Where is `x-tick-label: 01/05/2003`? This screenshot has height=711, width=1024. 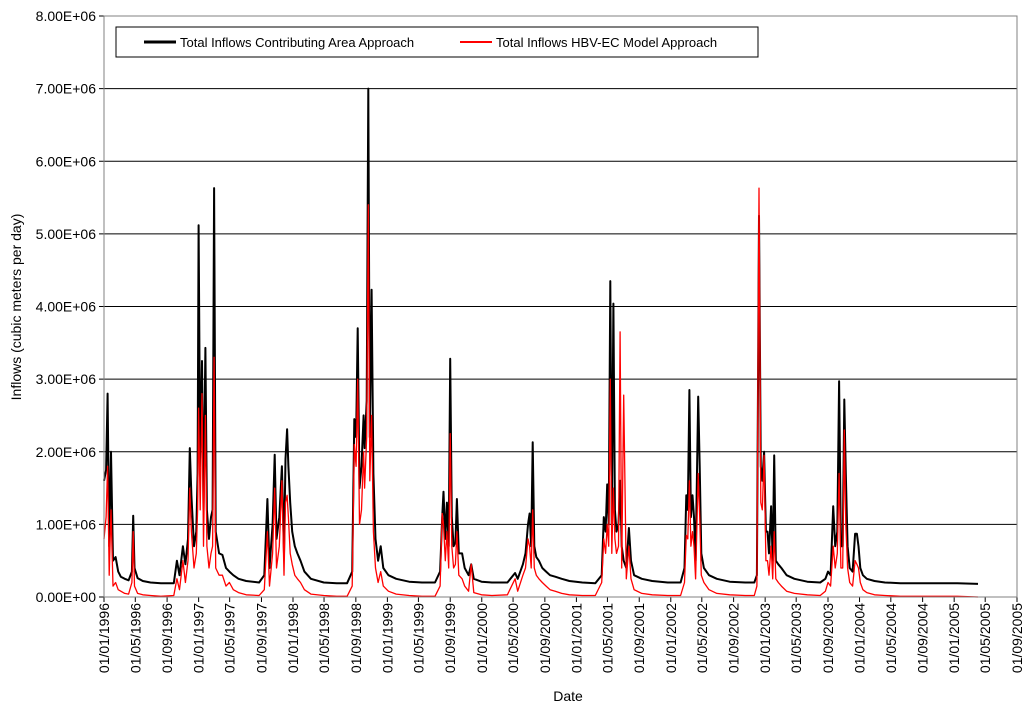
x-tick-label: 01/05/2003 is located at coordinates (796, 638).